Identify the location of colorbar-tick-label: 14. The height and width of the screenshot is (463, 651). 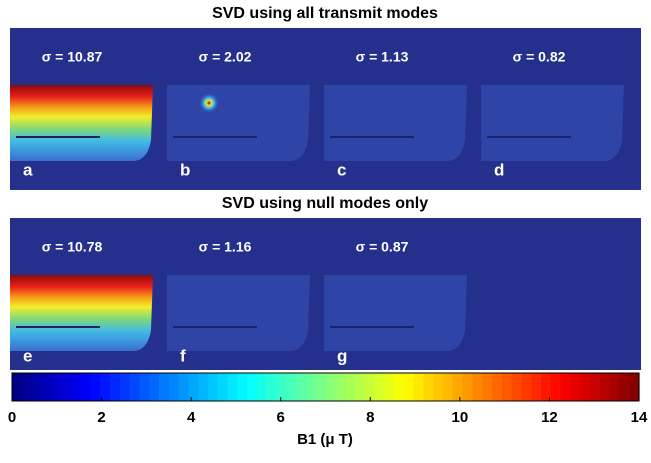
(639, 417).